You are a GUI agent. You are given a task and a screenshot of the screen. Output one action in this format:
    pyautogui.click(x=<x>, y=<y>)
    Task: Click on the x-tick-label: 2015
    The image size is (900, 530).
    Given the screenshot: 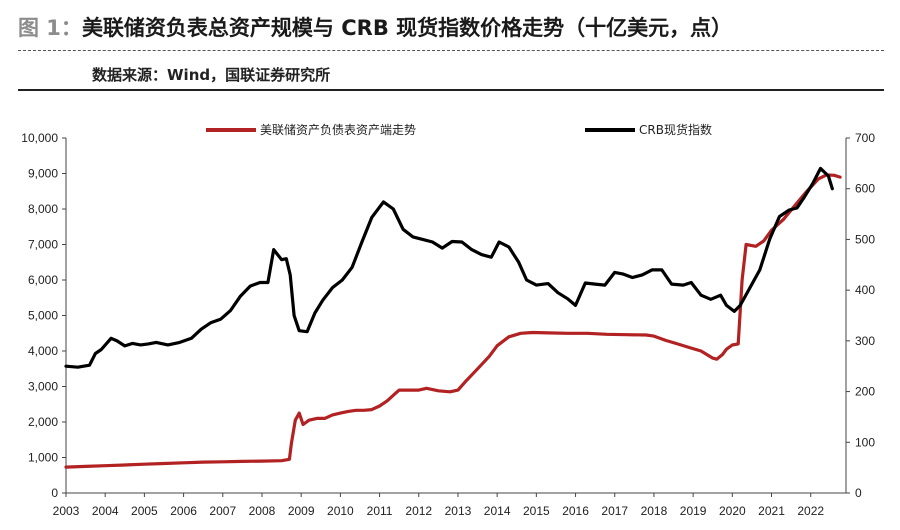 What is the action you would take?
    pyautogui.click(x=536, y=511)
    